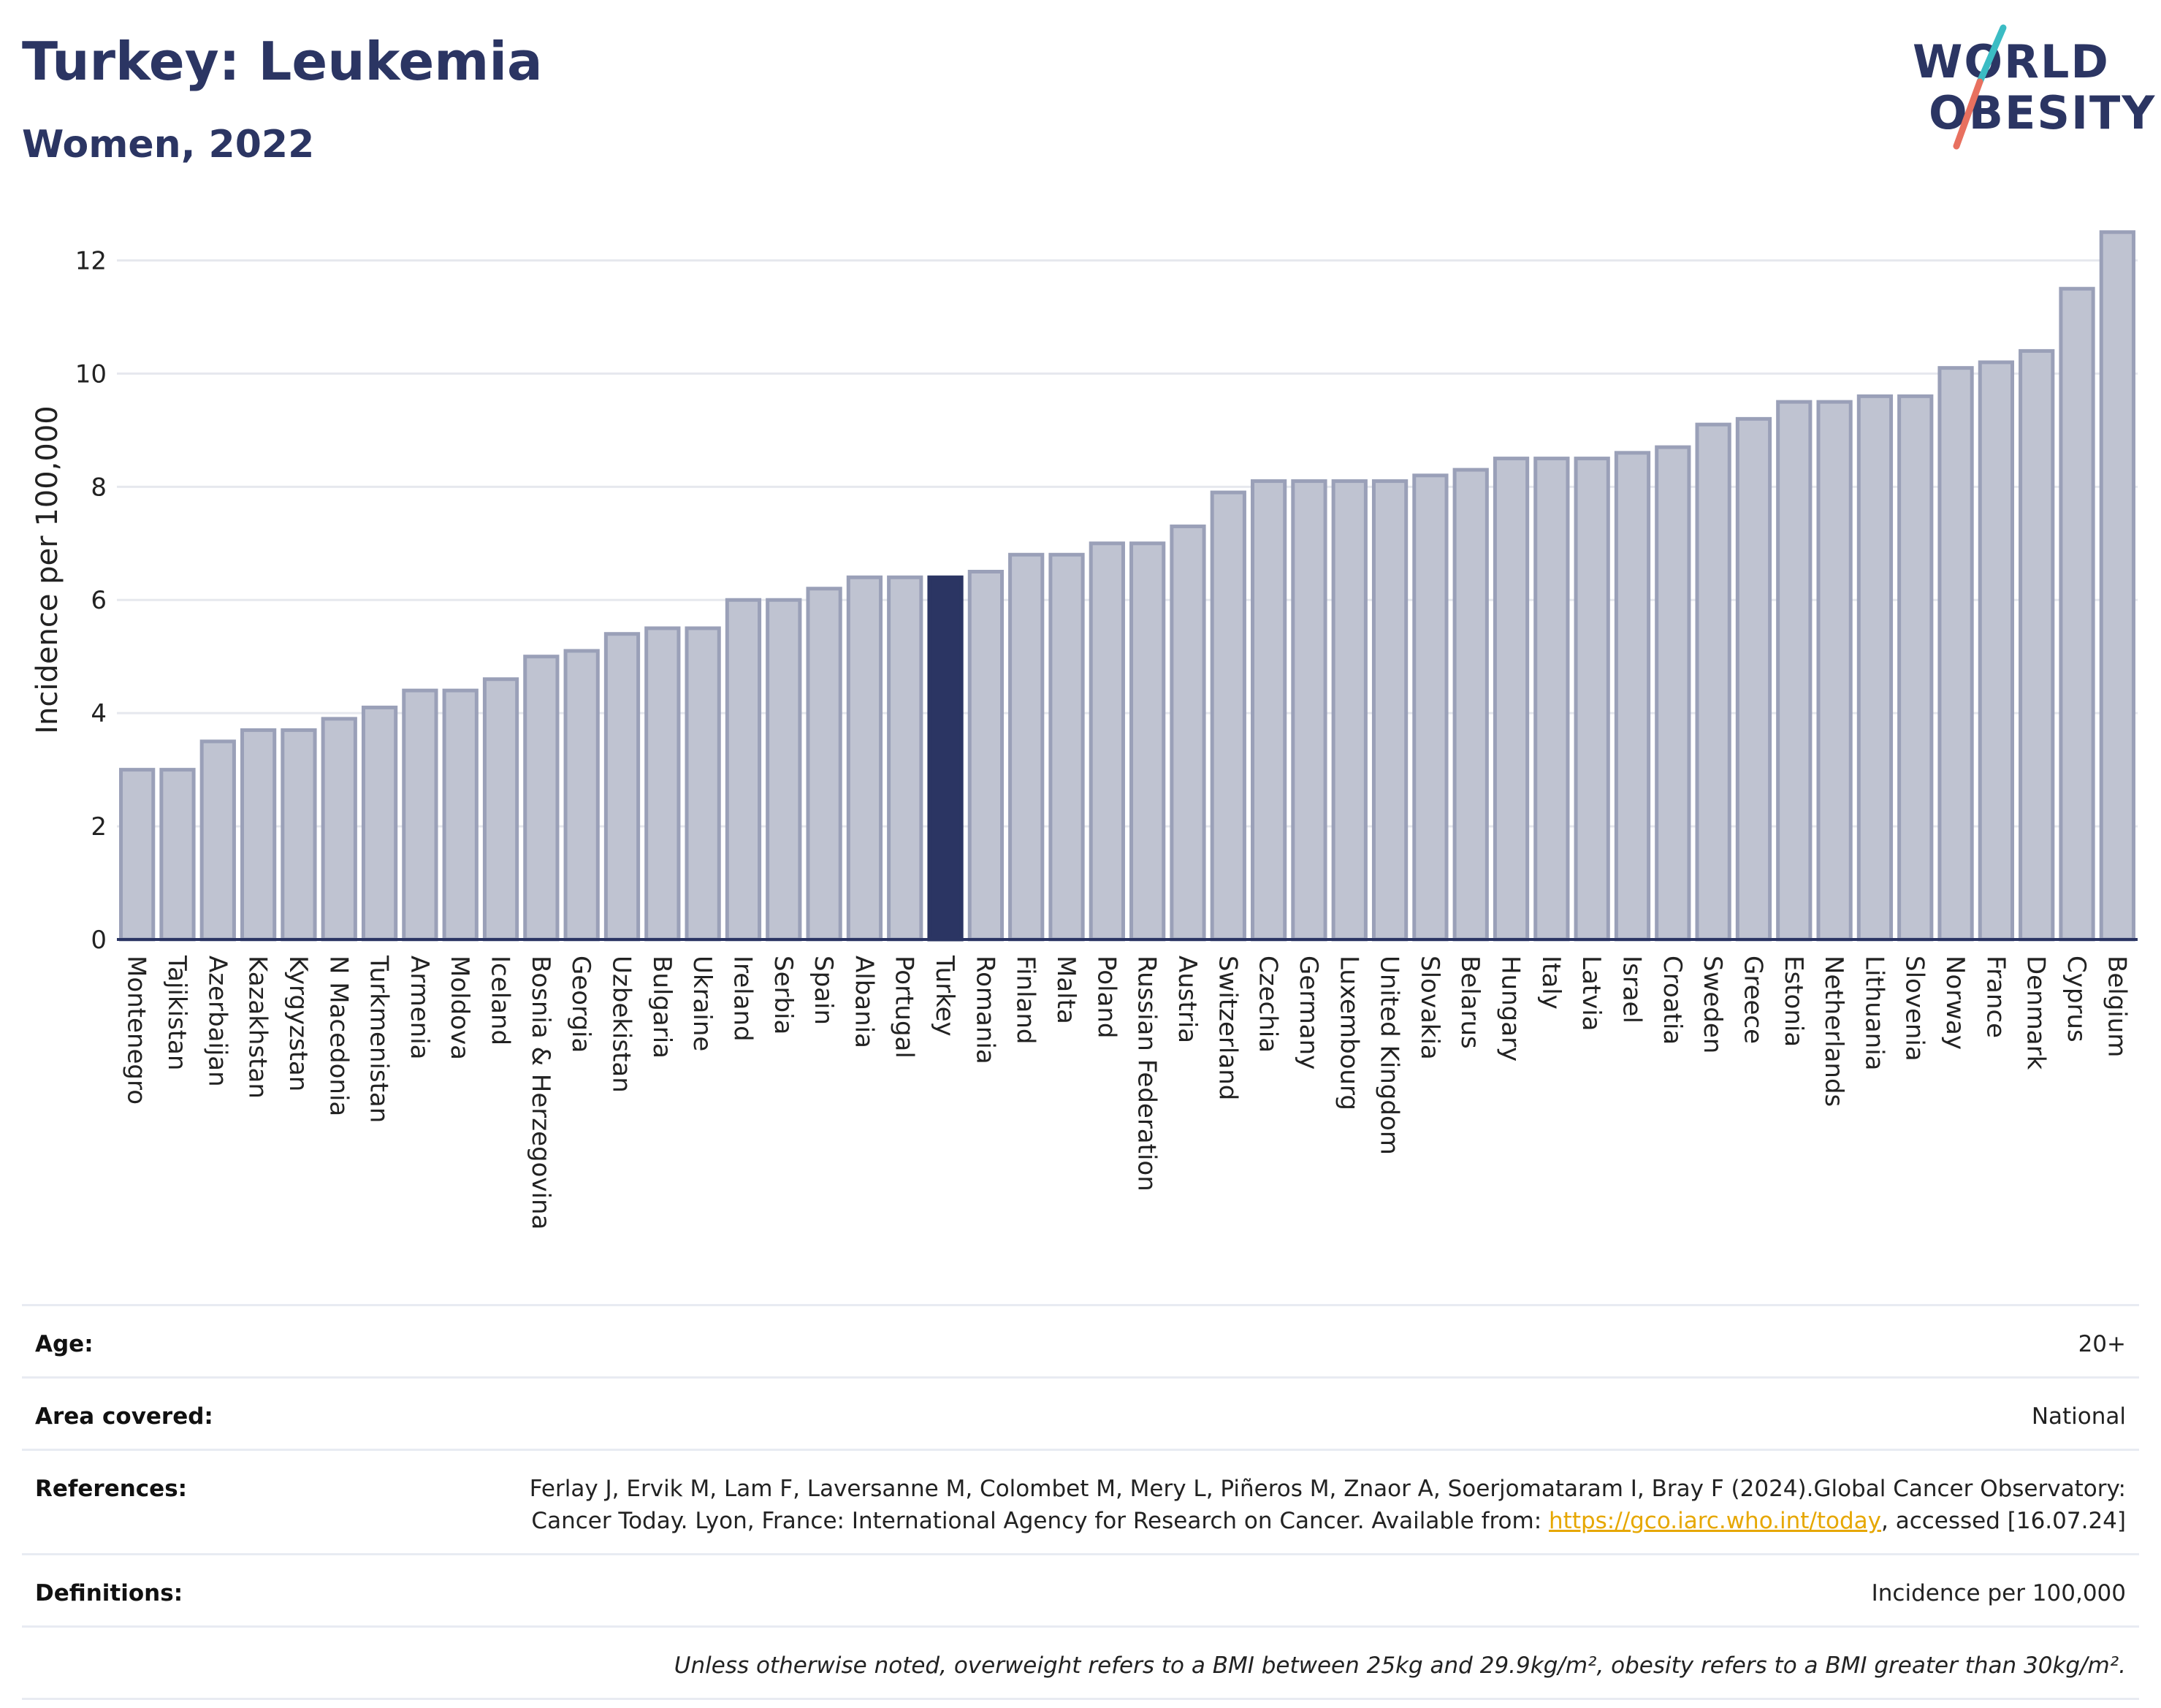 The image size is (2161, 1708). What do you see at coordinates (1268, 1004) in the screenshot?
I see `x-tick-label: Czechia` at bounding box center [1268, 1004].